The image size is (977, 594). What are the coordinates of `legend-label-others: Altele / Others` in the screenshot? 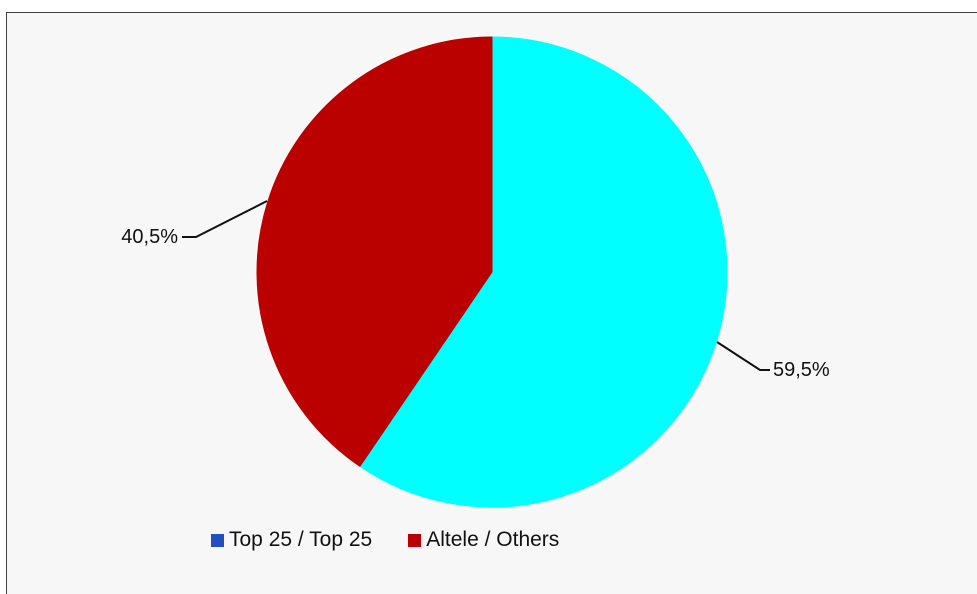 It's located at (493, 539).